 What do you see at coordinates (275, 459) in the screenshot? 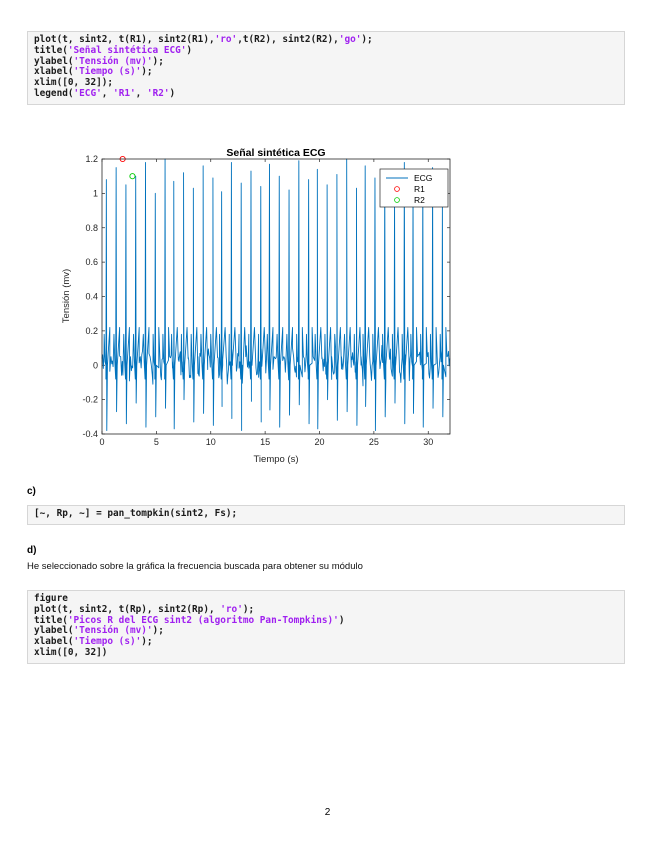
I see `x-axis-label: Tiempo (s)` at bounding box center [275, 459].